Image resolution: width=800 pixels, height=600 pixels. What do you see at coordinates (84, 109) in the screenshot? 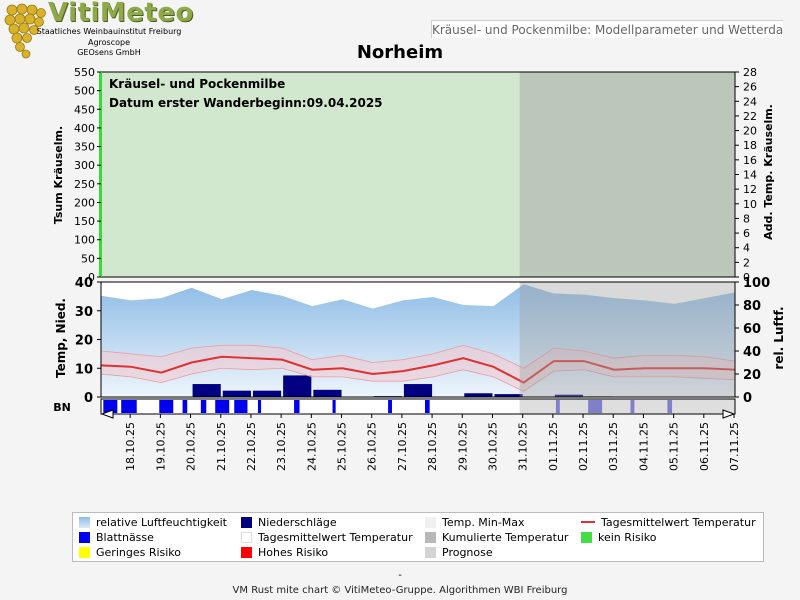
I see `model-y-tick-label: 450` at bounding box center [84, 109].